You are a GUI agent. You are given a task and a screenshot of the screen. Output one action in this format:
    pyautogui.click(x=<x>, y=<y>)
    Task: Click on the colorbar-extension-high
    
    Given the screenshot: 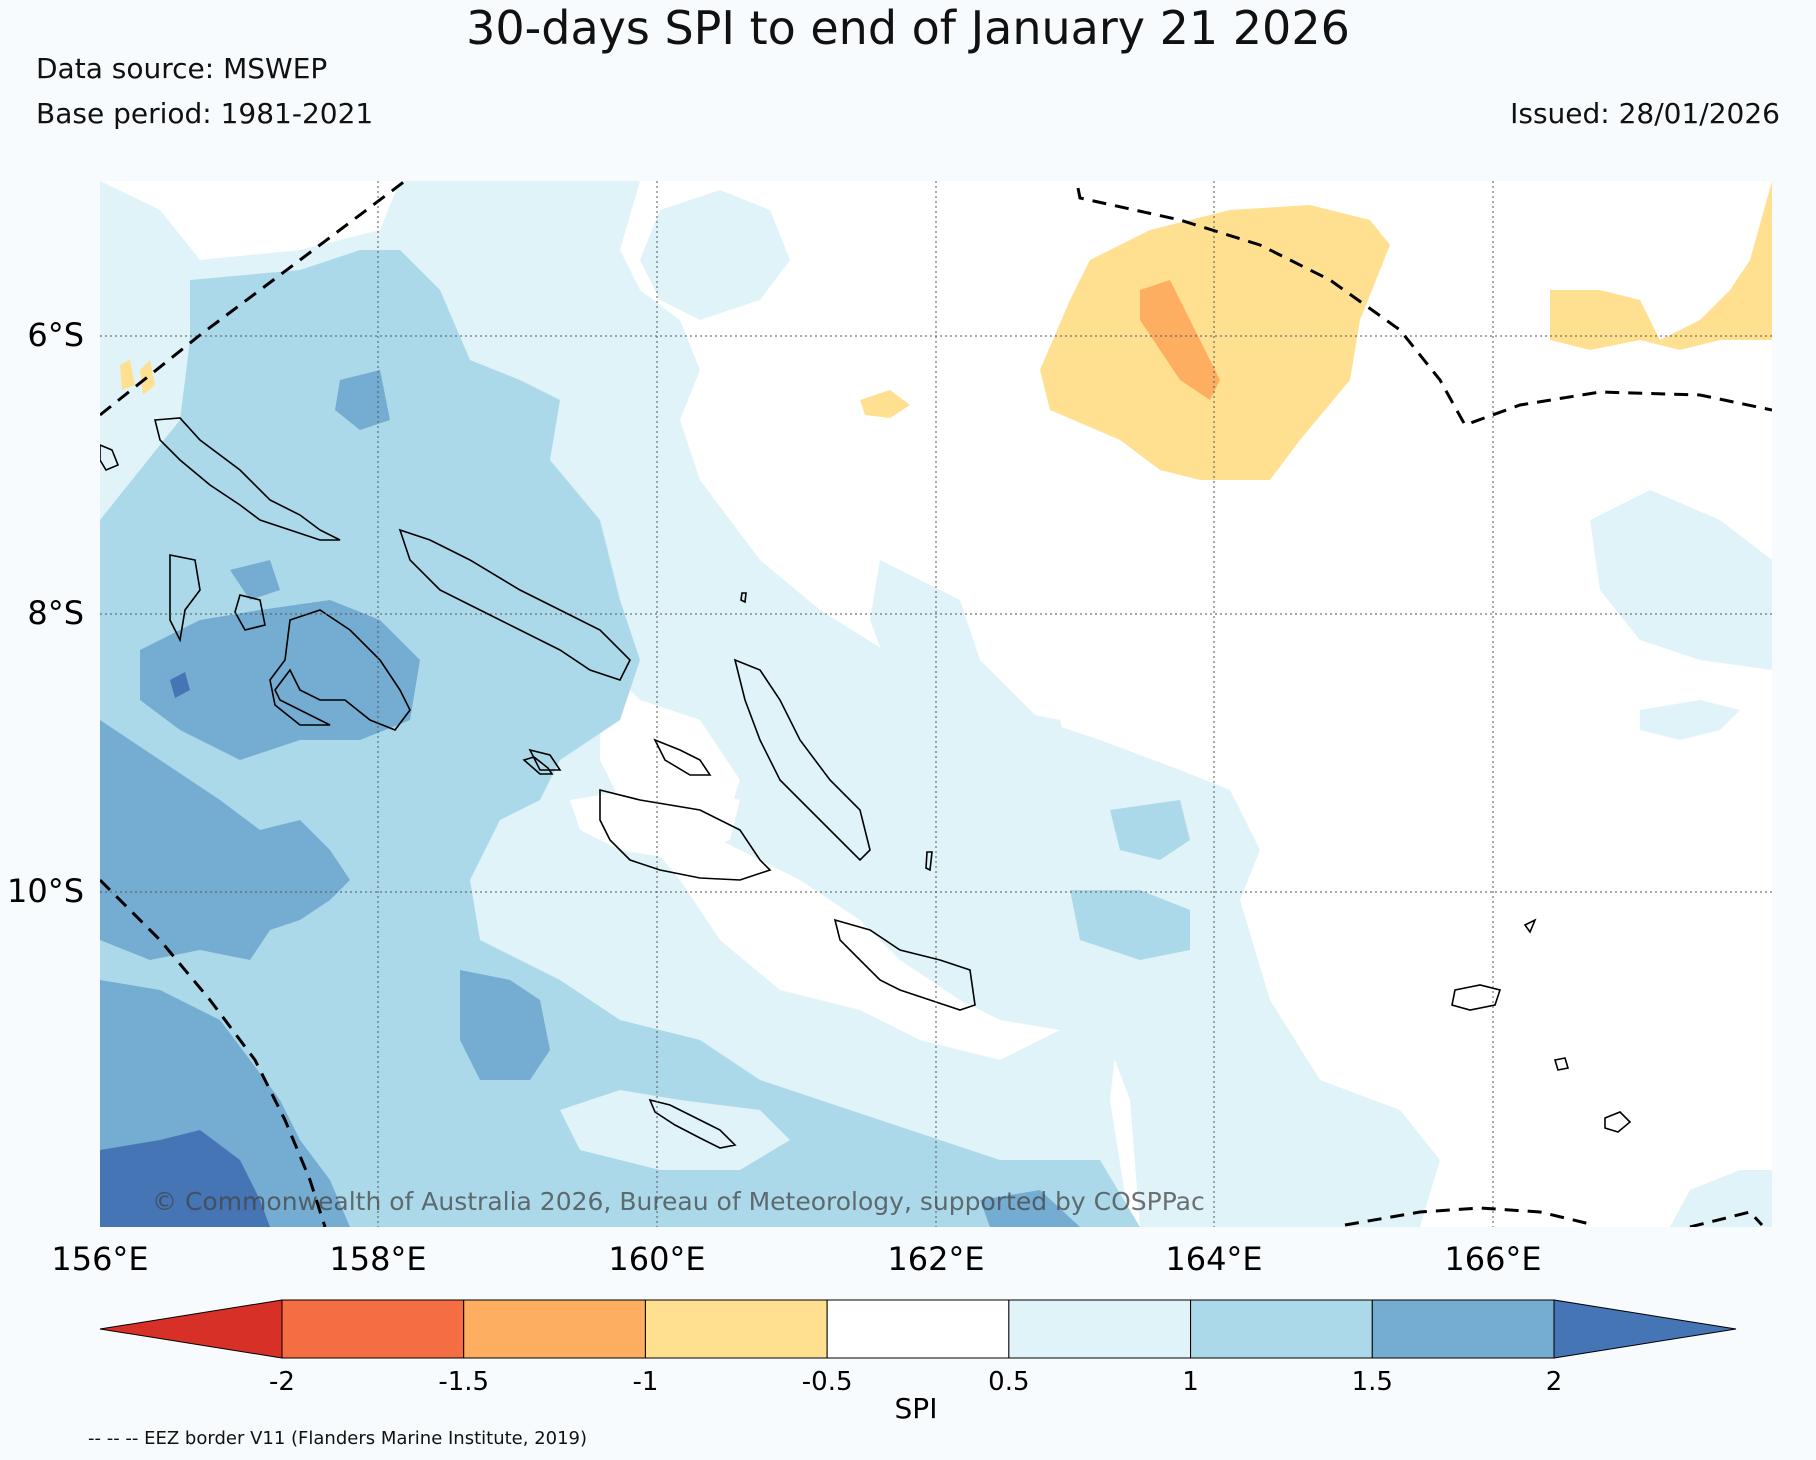 What is the action you would take?
    pyautogui.click(x=1645, y=1329)
    